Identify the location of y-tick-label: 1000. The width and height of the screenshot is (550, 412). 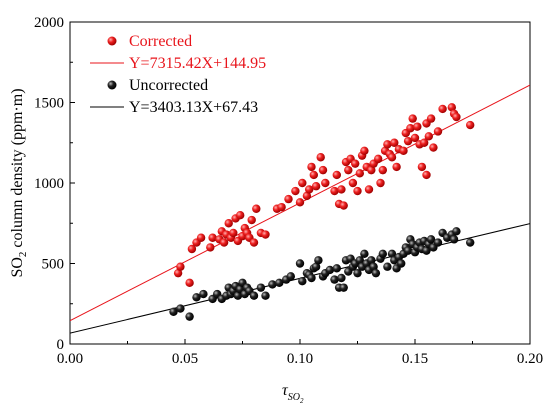
(49, 184).